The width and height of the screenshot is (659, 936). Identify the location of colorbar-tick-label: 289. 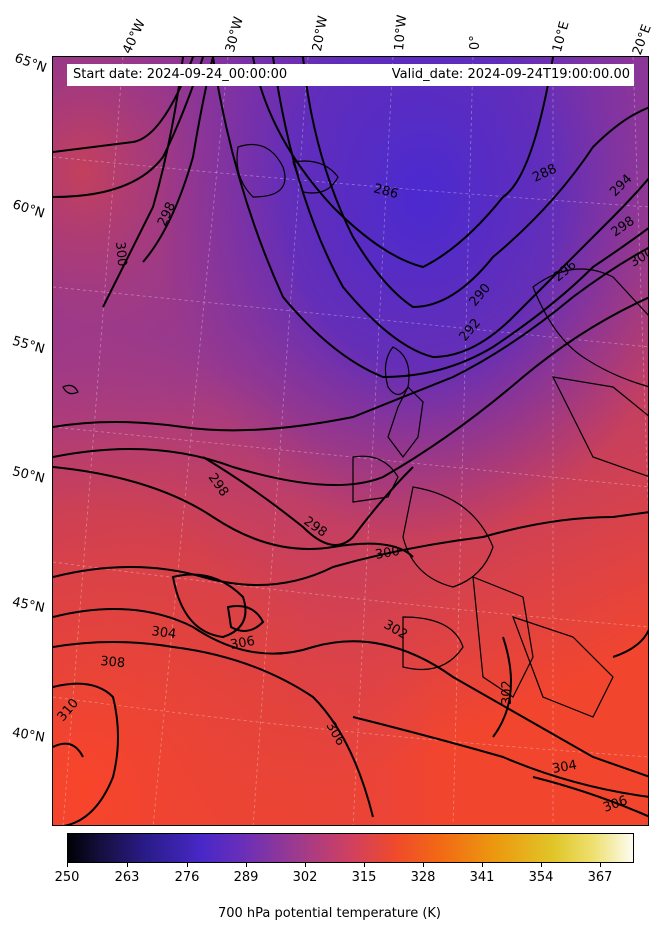
(246, 877).